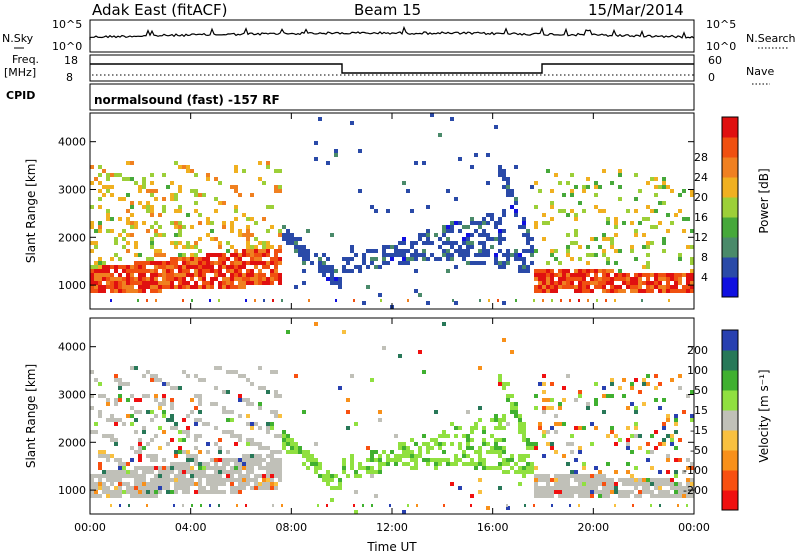 The image size is (800, 554). I want to click on y-tick-label: 1000, so click(72, 490).